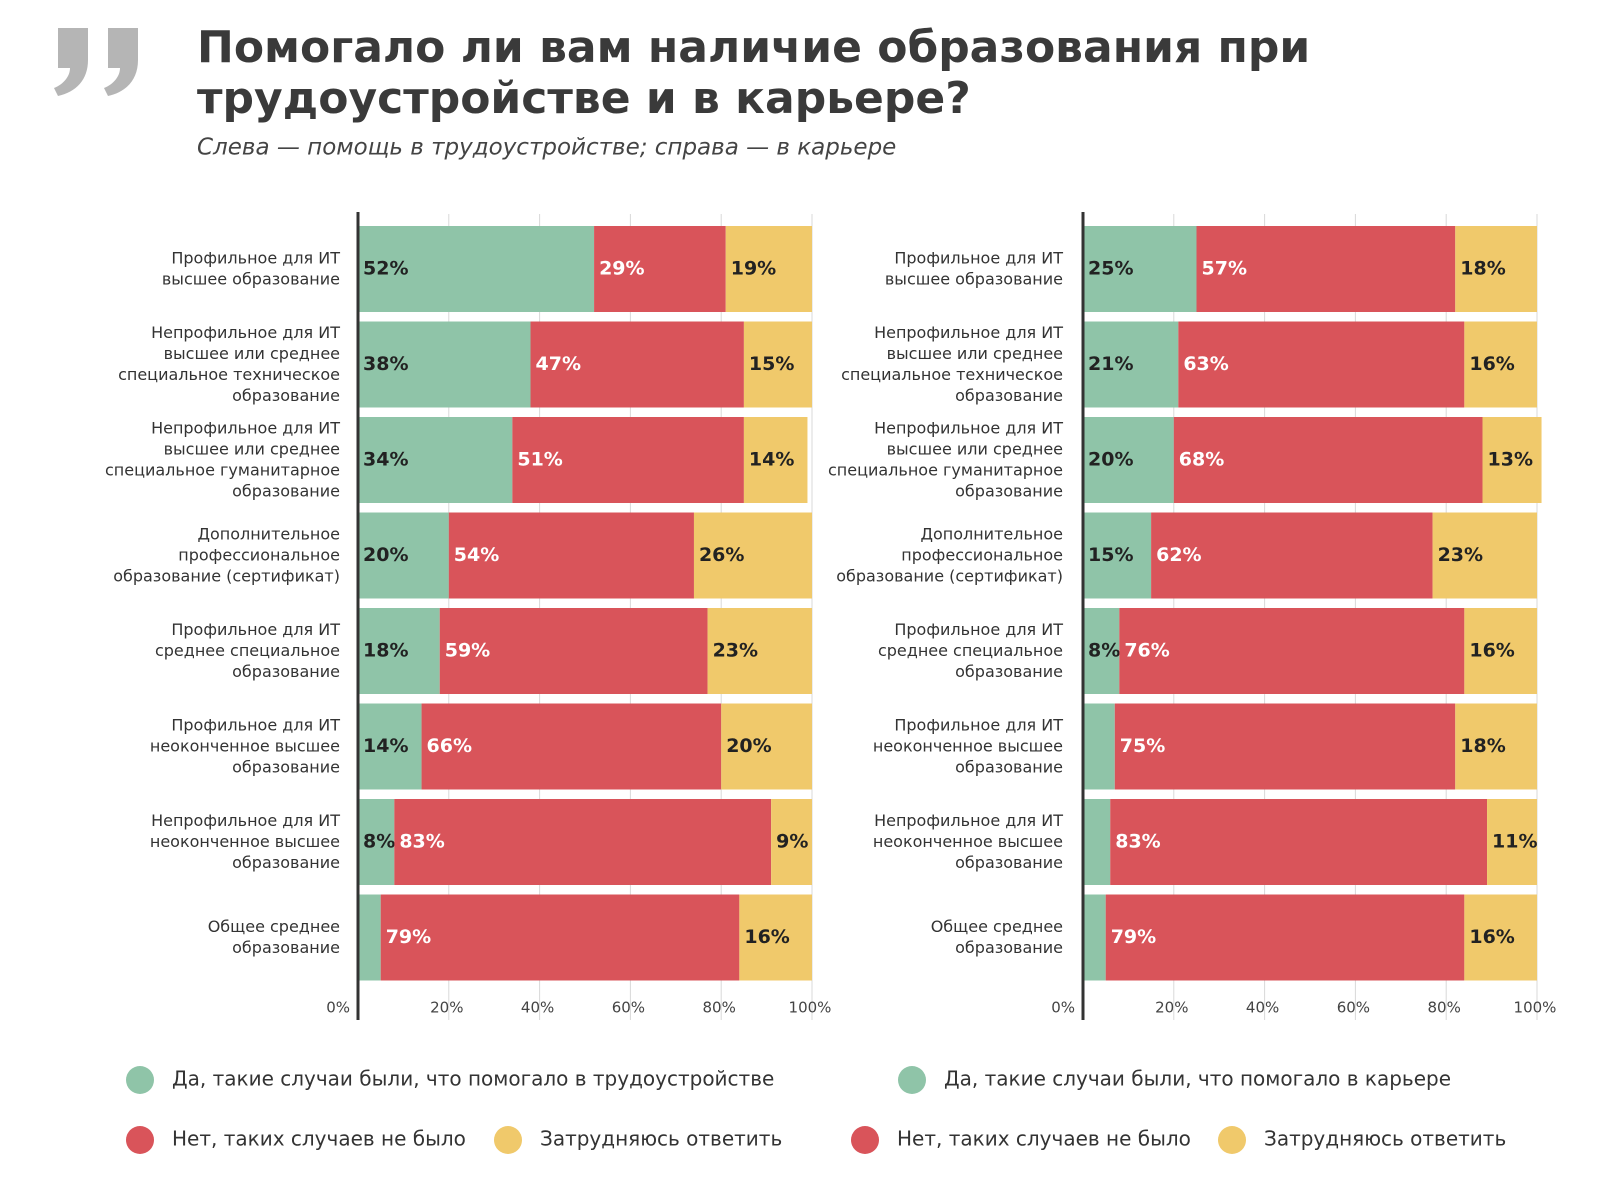 The height and width of the screenshot is (1185, 1600). What do you see at coordinates (385, 269) in the screenshot?
I see `value-label: 52%` at bounding box center [385, 269].